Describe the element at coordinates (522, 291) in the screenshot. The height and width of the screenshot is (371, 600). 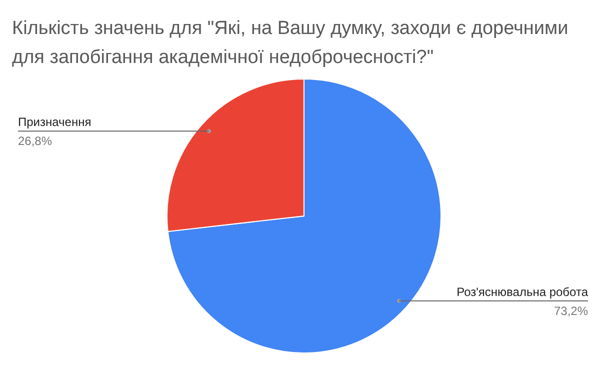
I see `slice-label: Роз'яснювальна робота` at that location.